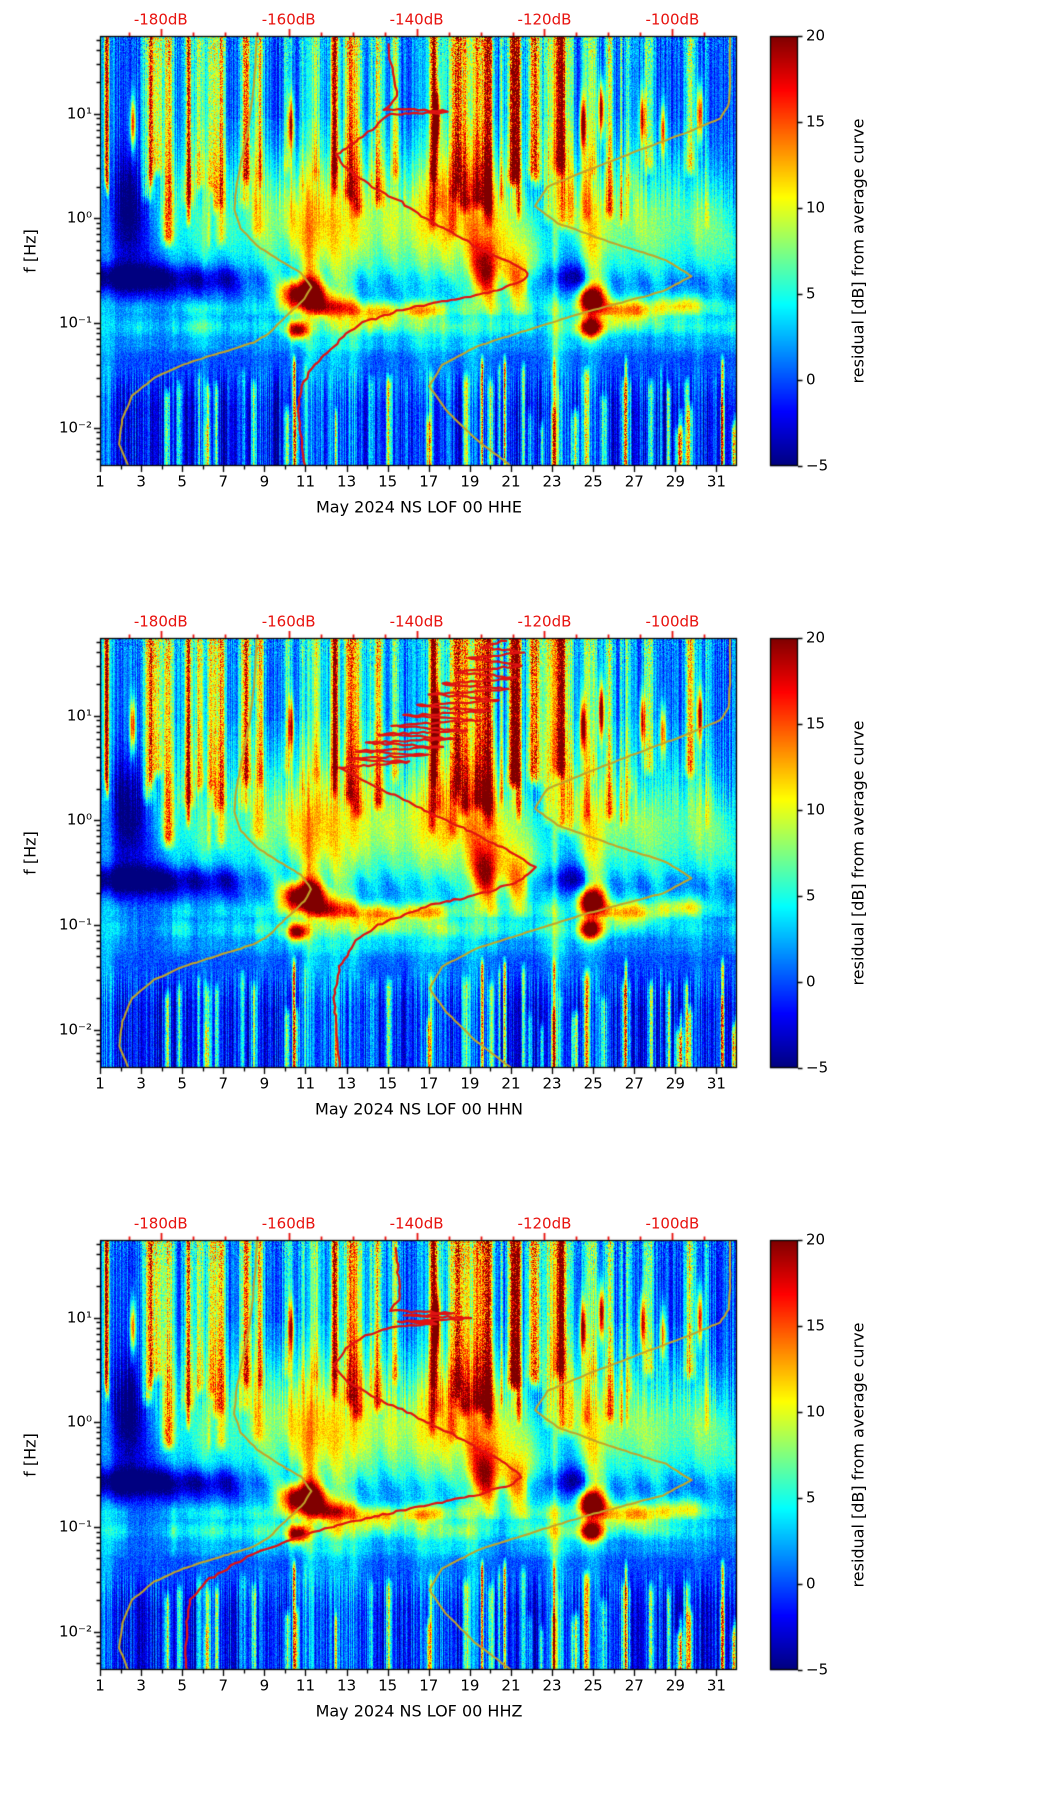 This screenshot has height=1806, width=1052. What do you see at coordinates (419, 1711) in the screenshot?
I see `x-axis-title-hhz: May 2024 NS LOF 00 HHZ` at bounding box center [419, 1711].